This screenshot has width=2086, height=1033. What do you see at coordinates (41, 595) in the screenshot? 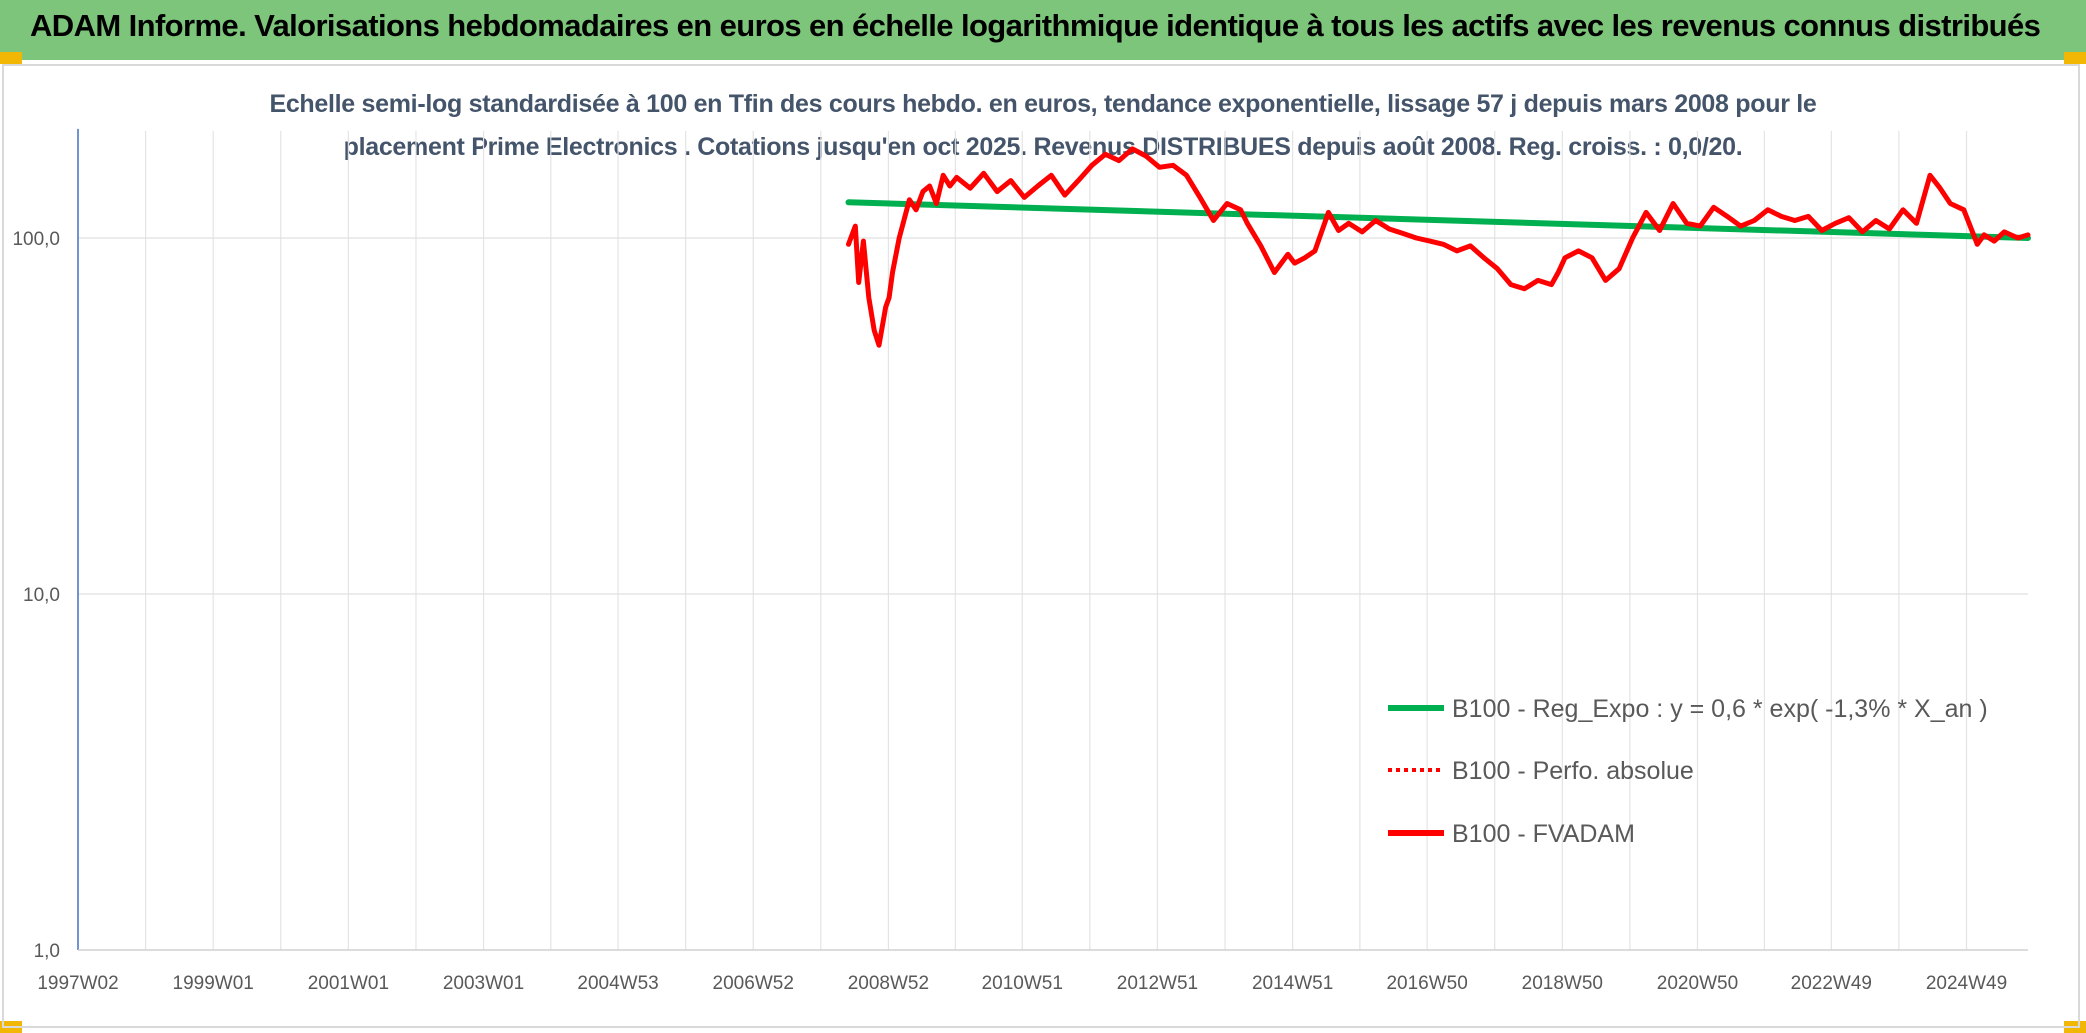
I see `y-tick-label: 10,0` at bounding box center [41, 595].